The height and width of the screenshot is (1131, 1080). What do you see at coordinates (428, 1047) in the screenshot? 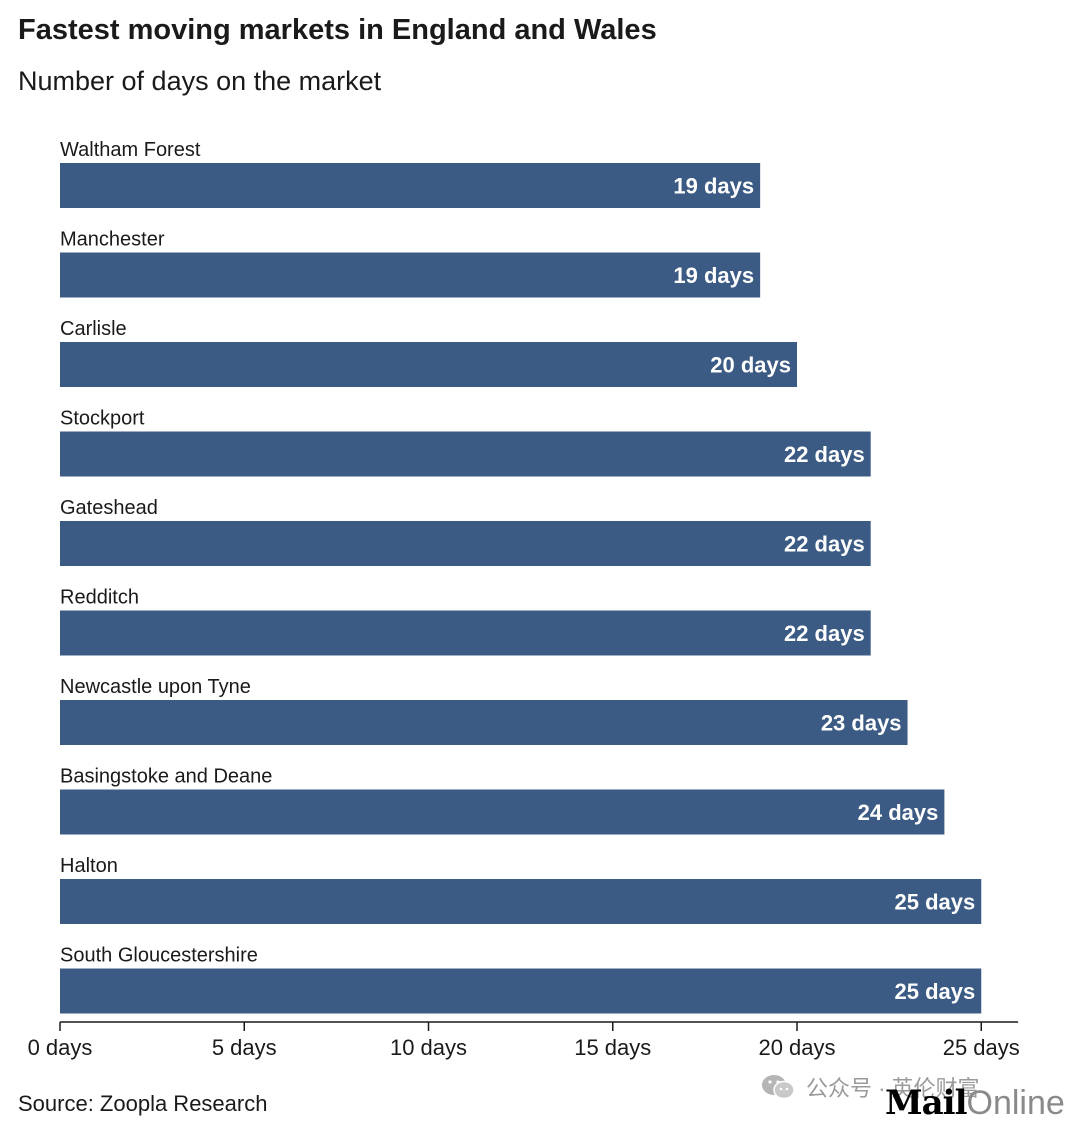
I see `x-tick-label: 10 days` at bounding box center [428, 1047].